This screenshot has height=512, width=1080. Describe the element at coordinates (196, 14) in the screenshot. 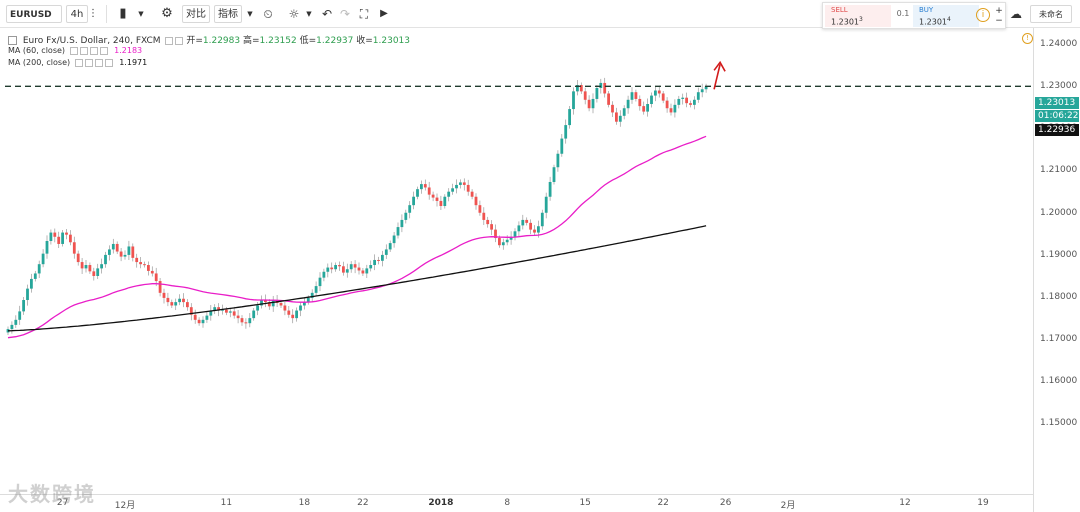

I see `compare-button: 对比` at that location.